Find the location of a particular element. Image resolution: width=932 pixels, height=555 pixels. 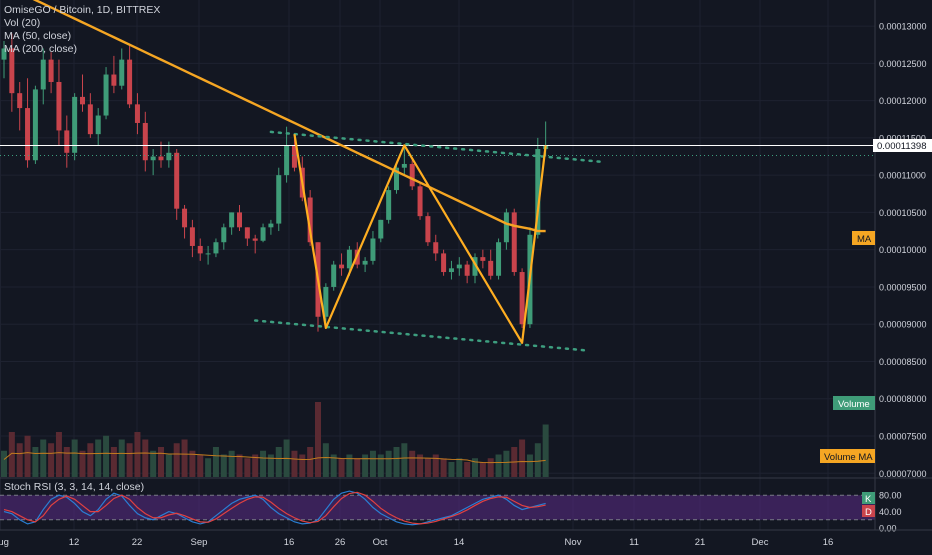

price-tick-label: 0.00007500 is located at coordinates (903, 437).